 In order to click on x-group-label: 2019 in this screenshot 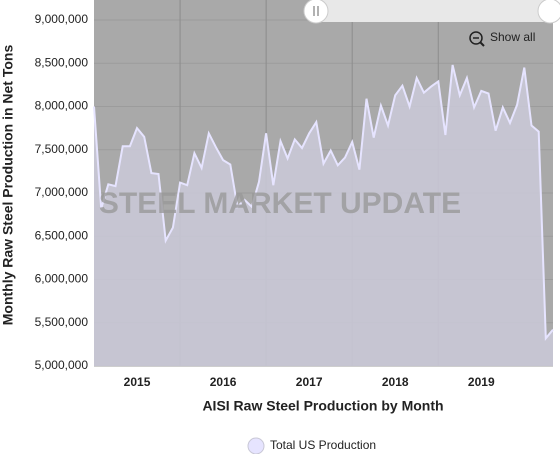, I will do `click(481, 382)`.